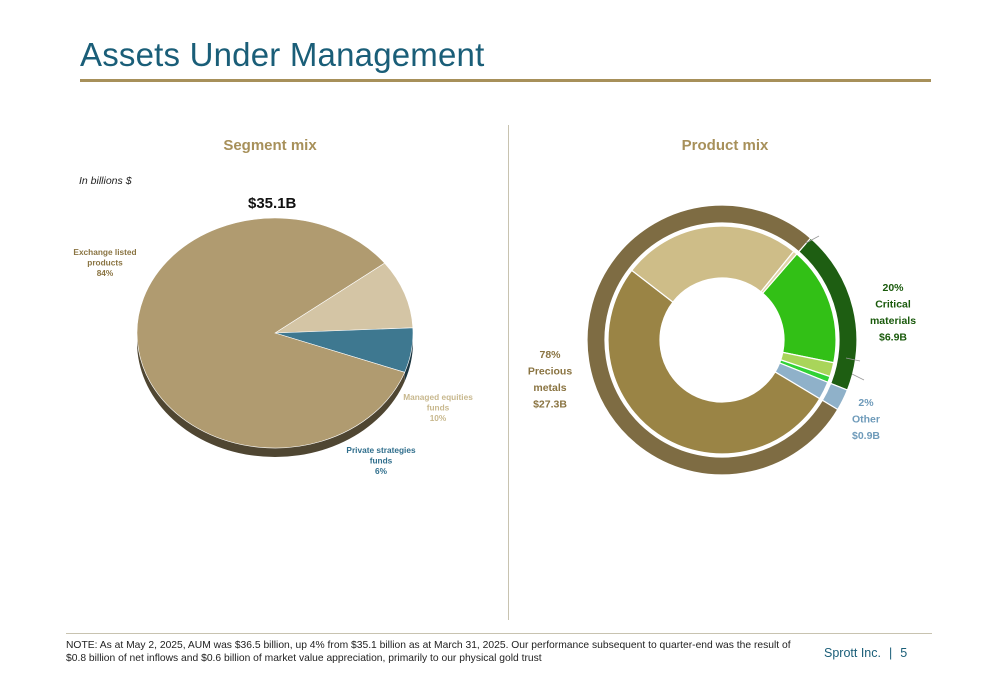 The height and width of the screenshot is (685, 1000). Describe the element at coordinates (904, 653) in the screenshot. I see `page-number: 5` at that location.